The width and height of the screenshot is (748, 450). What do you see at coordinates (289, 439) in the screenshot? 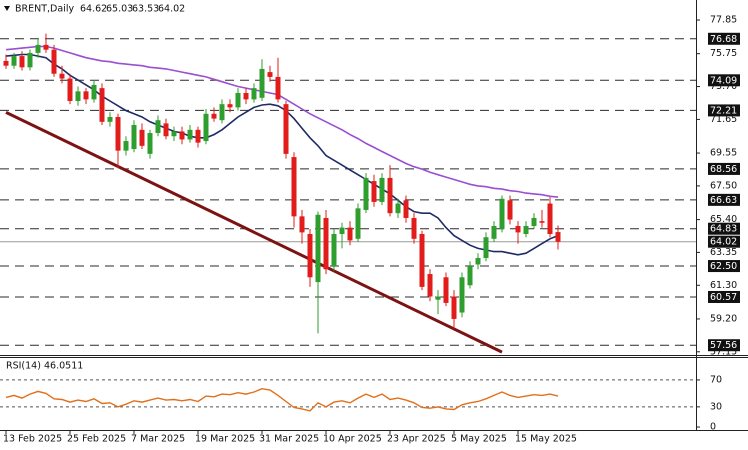
I see `x-tick-label: 31 Mar 2025` at bounding box center [289, 439].